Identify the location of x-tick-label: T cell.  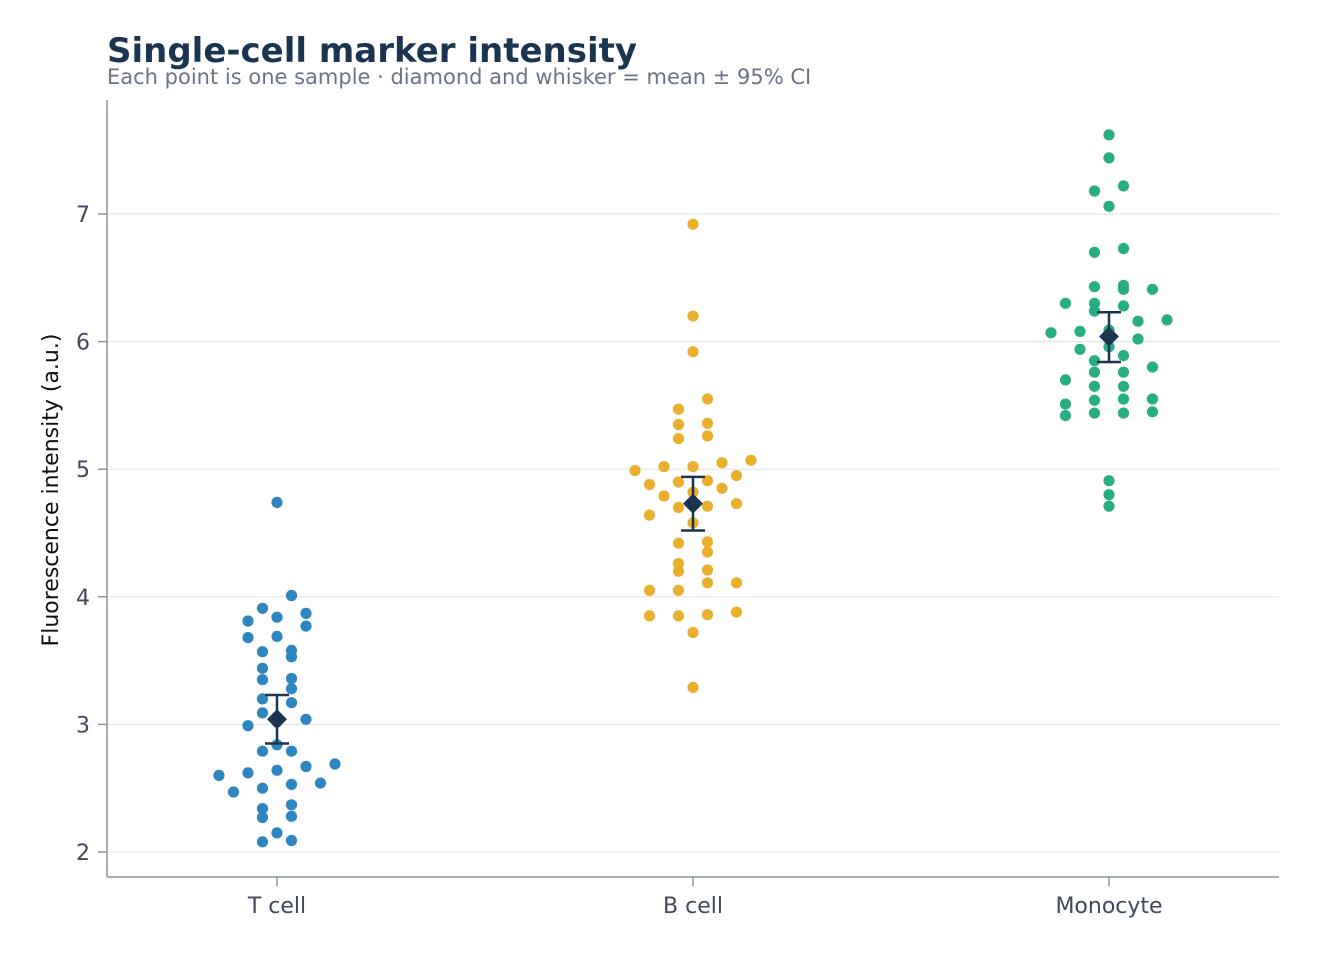
(276, 906).